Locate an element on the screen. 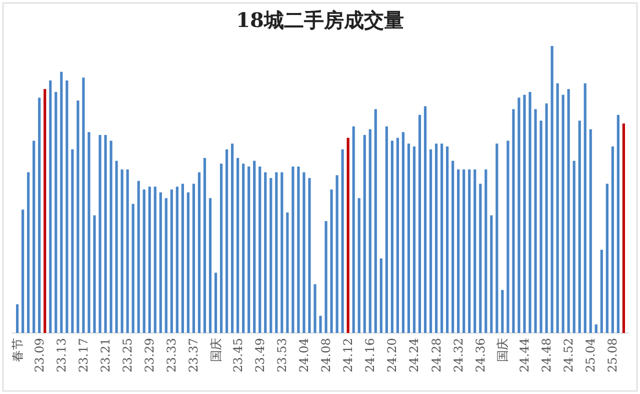 Image resolution: width=640 pixels, height=394 pixels. x-tick-label: 25.04 is located at coordinates (591, 355).